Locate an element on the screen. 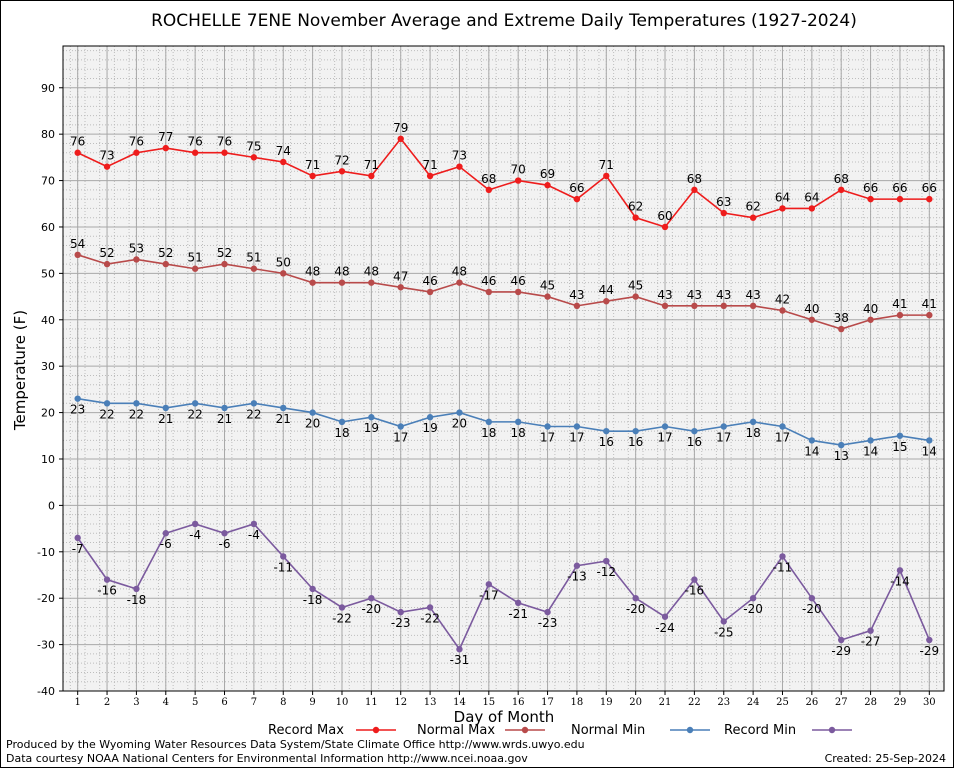 This screenshot has height=768, width=954. data-label: 52 is located at coordinates (224, 253).